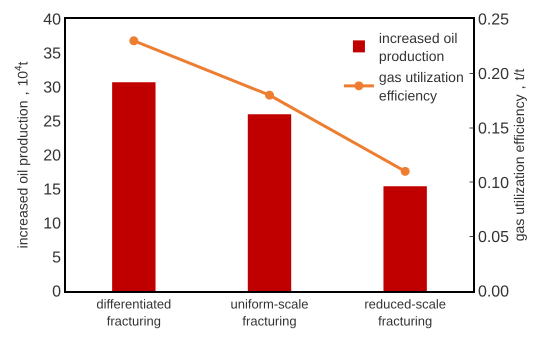 The width and height of the screenshot is (550, 337). Describe the element at coordinates (52, 224) in the screenshot. I see `y-tick-label: 10` at that location.